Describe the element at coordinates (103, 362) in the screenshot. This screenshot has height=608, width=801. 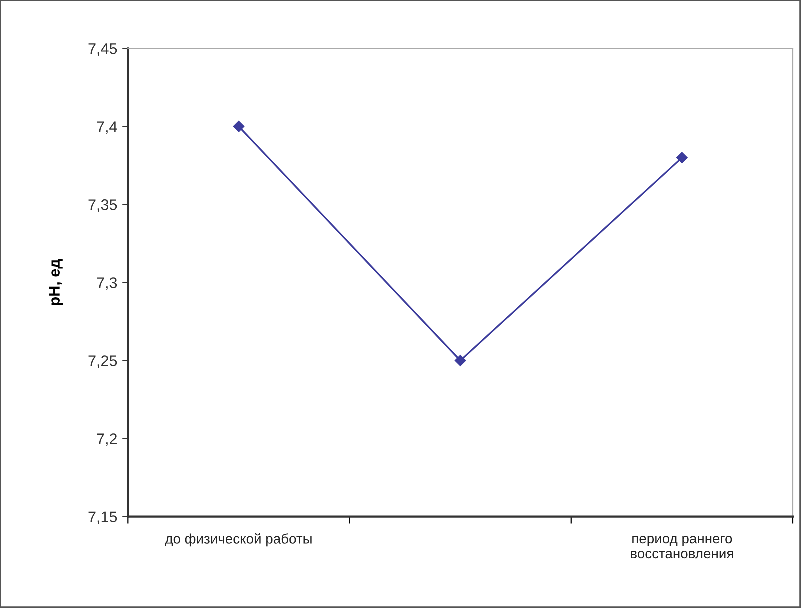
I see `y-tick-label: 7,25` at that location.